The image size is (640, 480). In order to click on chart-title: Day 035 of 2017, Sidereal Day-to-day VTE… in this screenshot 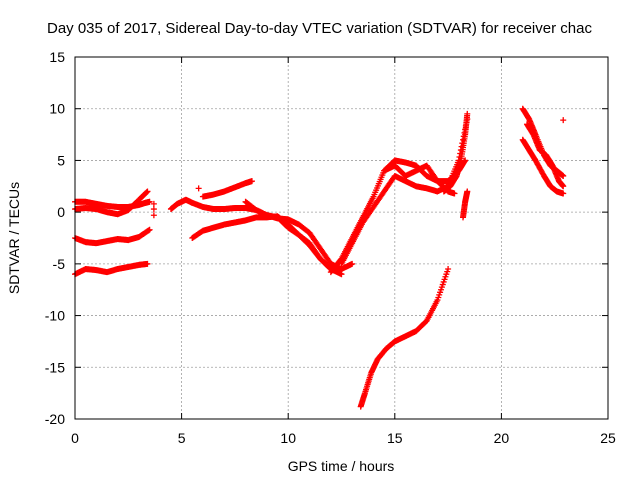, I will do `click(319, 28)`.